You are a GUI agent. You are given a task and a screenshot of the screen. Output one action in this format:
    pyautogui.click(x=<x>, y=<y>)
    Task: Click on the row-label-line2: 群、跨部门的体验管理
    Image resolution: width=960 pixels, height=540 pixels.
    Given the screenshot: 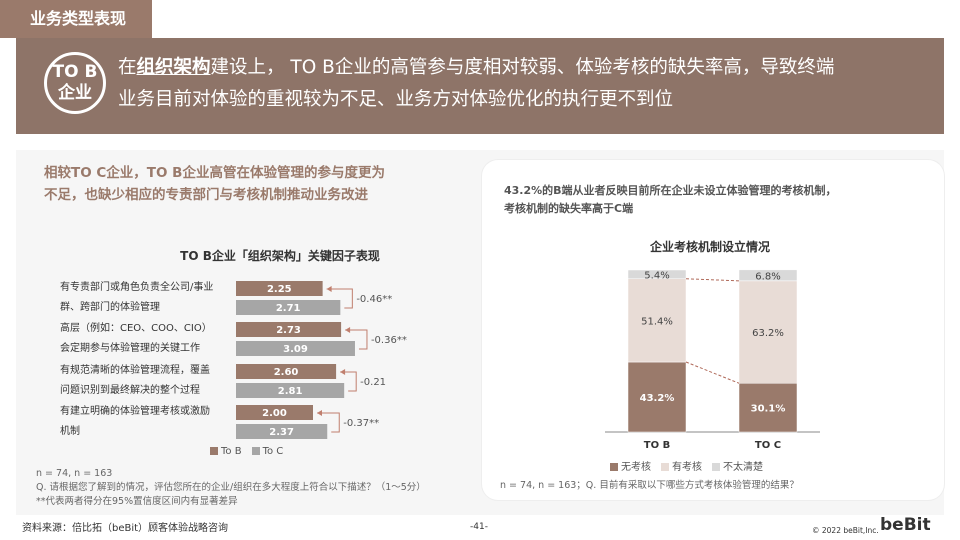 What is the action you would take?
    pyautogui.click(x=110, y=307)
    